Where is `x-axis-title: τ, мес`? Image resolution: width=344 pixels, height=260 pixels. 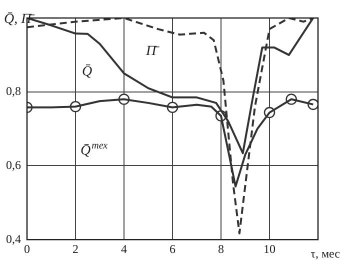 x-axis-title: τ, мес is located at coordinates (325, 253).